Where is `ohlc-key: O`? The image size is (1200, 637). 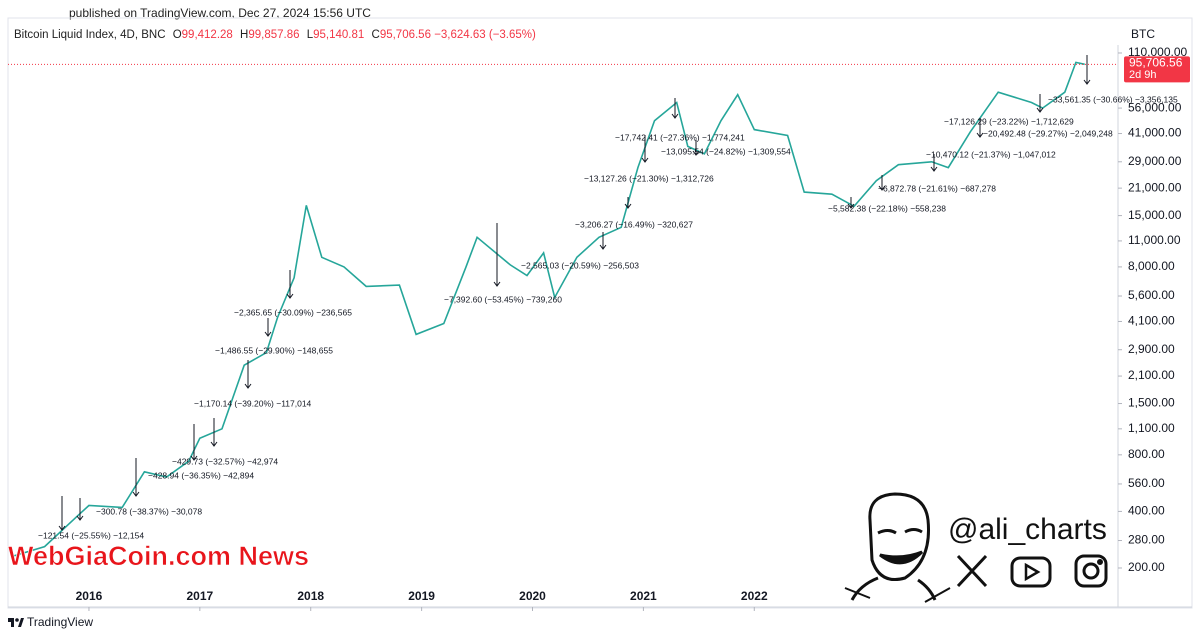
ohlc-key: O is located at coordinates (177, 35).